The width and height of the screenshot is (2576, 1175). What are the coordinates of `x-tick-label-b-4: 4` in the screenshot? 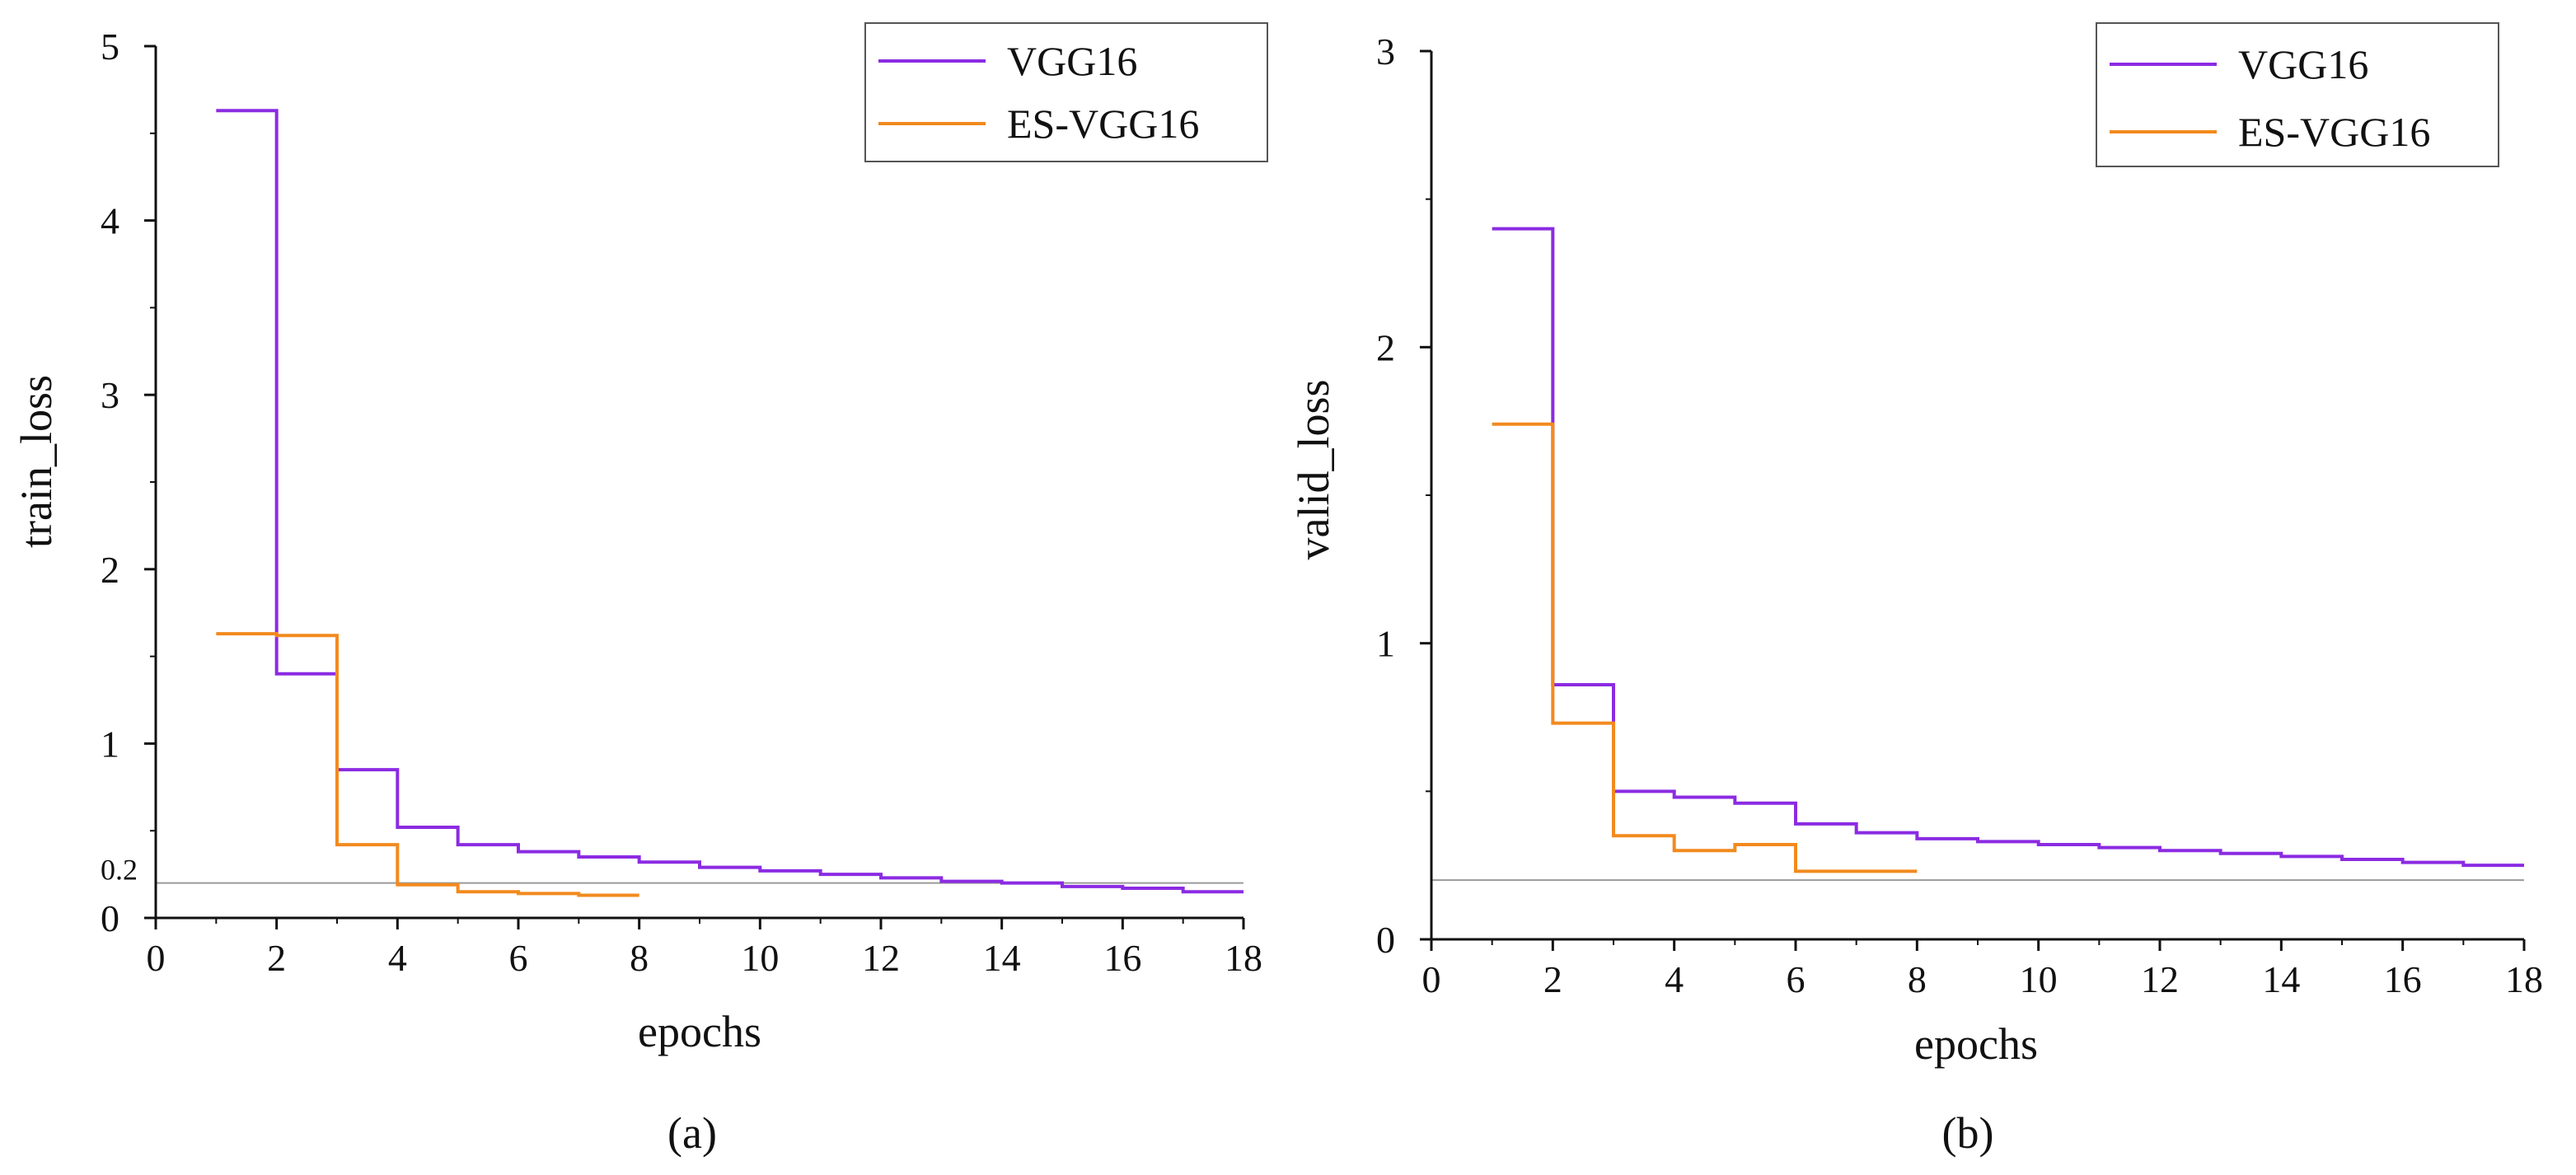 It's located at (1674, 979).